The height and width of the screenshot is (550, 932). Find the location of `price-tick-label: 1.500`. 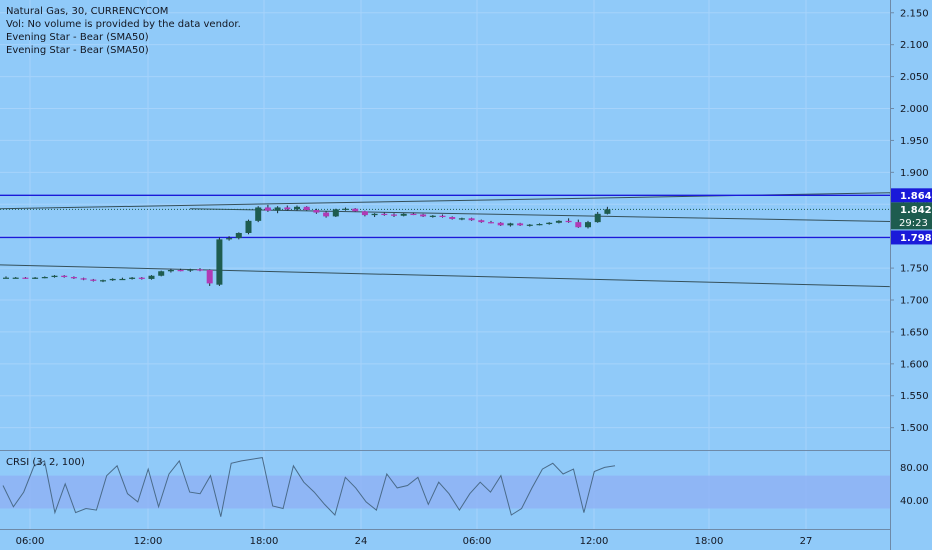

price-tick-label: 1.500 is located at coordinates (914, 428).